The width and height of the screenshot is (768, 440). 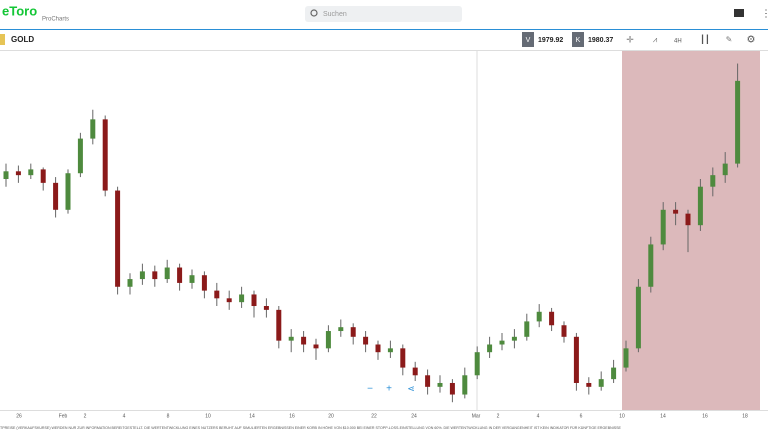 I want to click on draw-tool: ✎, so click(x=729, y=39).